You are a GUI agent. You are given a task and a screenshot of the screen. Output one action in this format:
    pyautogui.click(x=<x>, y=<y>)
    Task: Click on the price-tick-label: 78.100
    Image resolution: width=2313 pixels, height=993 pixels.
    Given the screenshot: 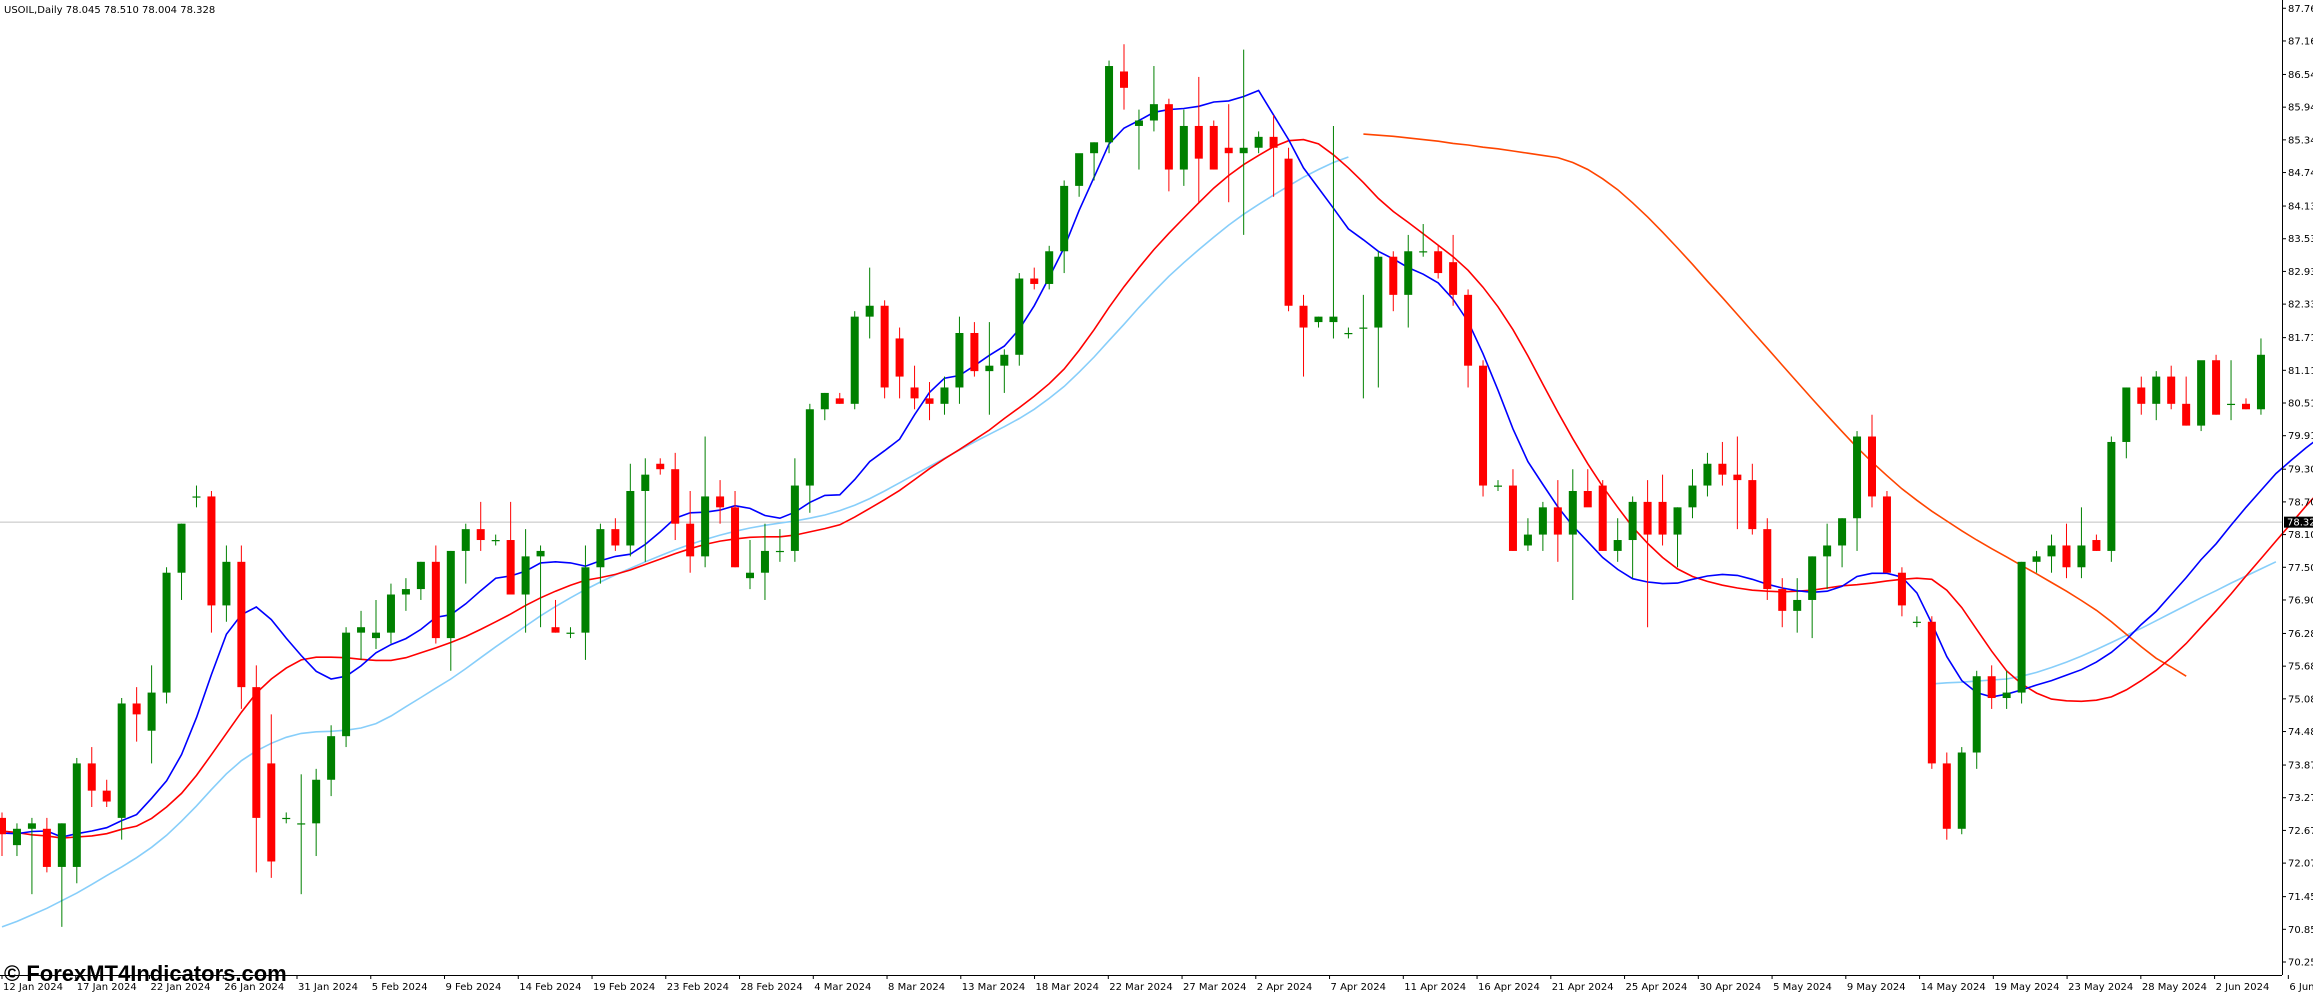 What is the action you would take?
    pyautogui.click(x=2300, y=535)
    